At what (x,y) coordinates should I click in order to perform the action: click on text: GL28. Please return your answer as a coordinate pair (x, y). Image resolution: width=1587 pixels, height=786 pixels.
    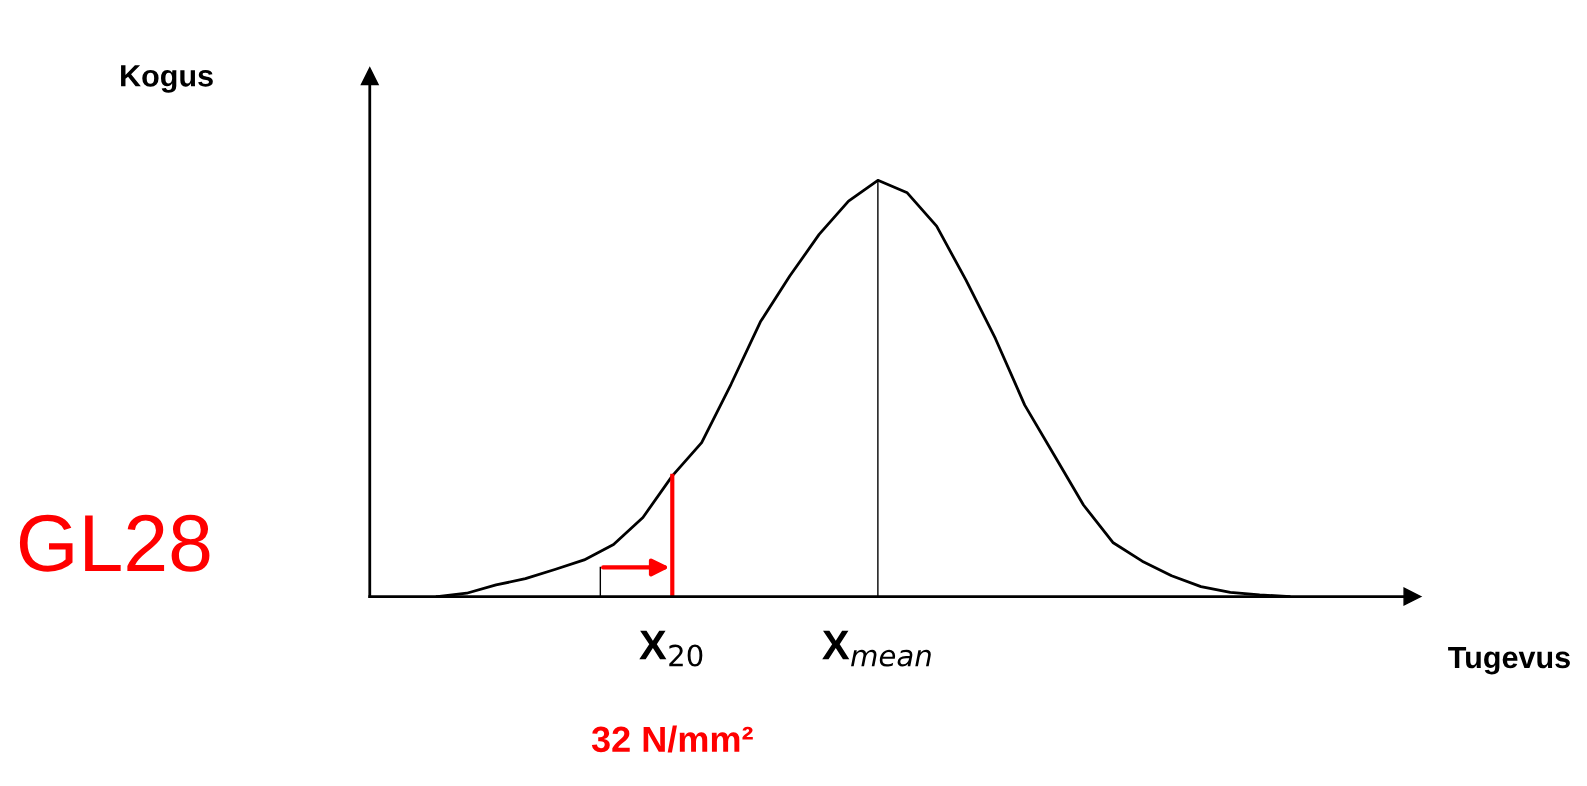
    Looking at the image, I should click on (114, 543).